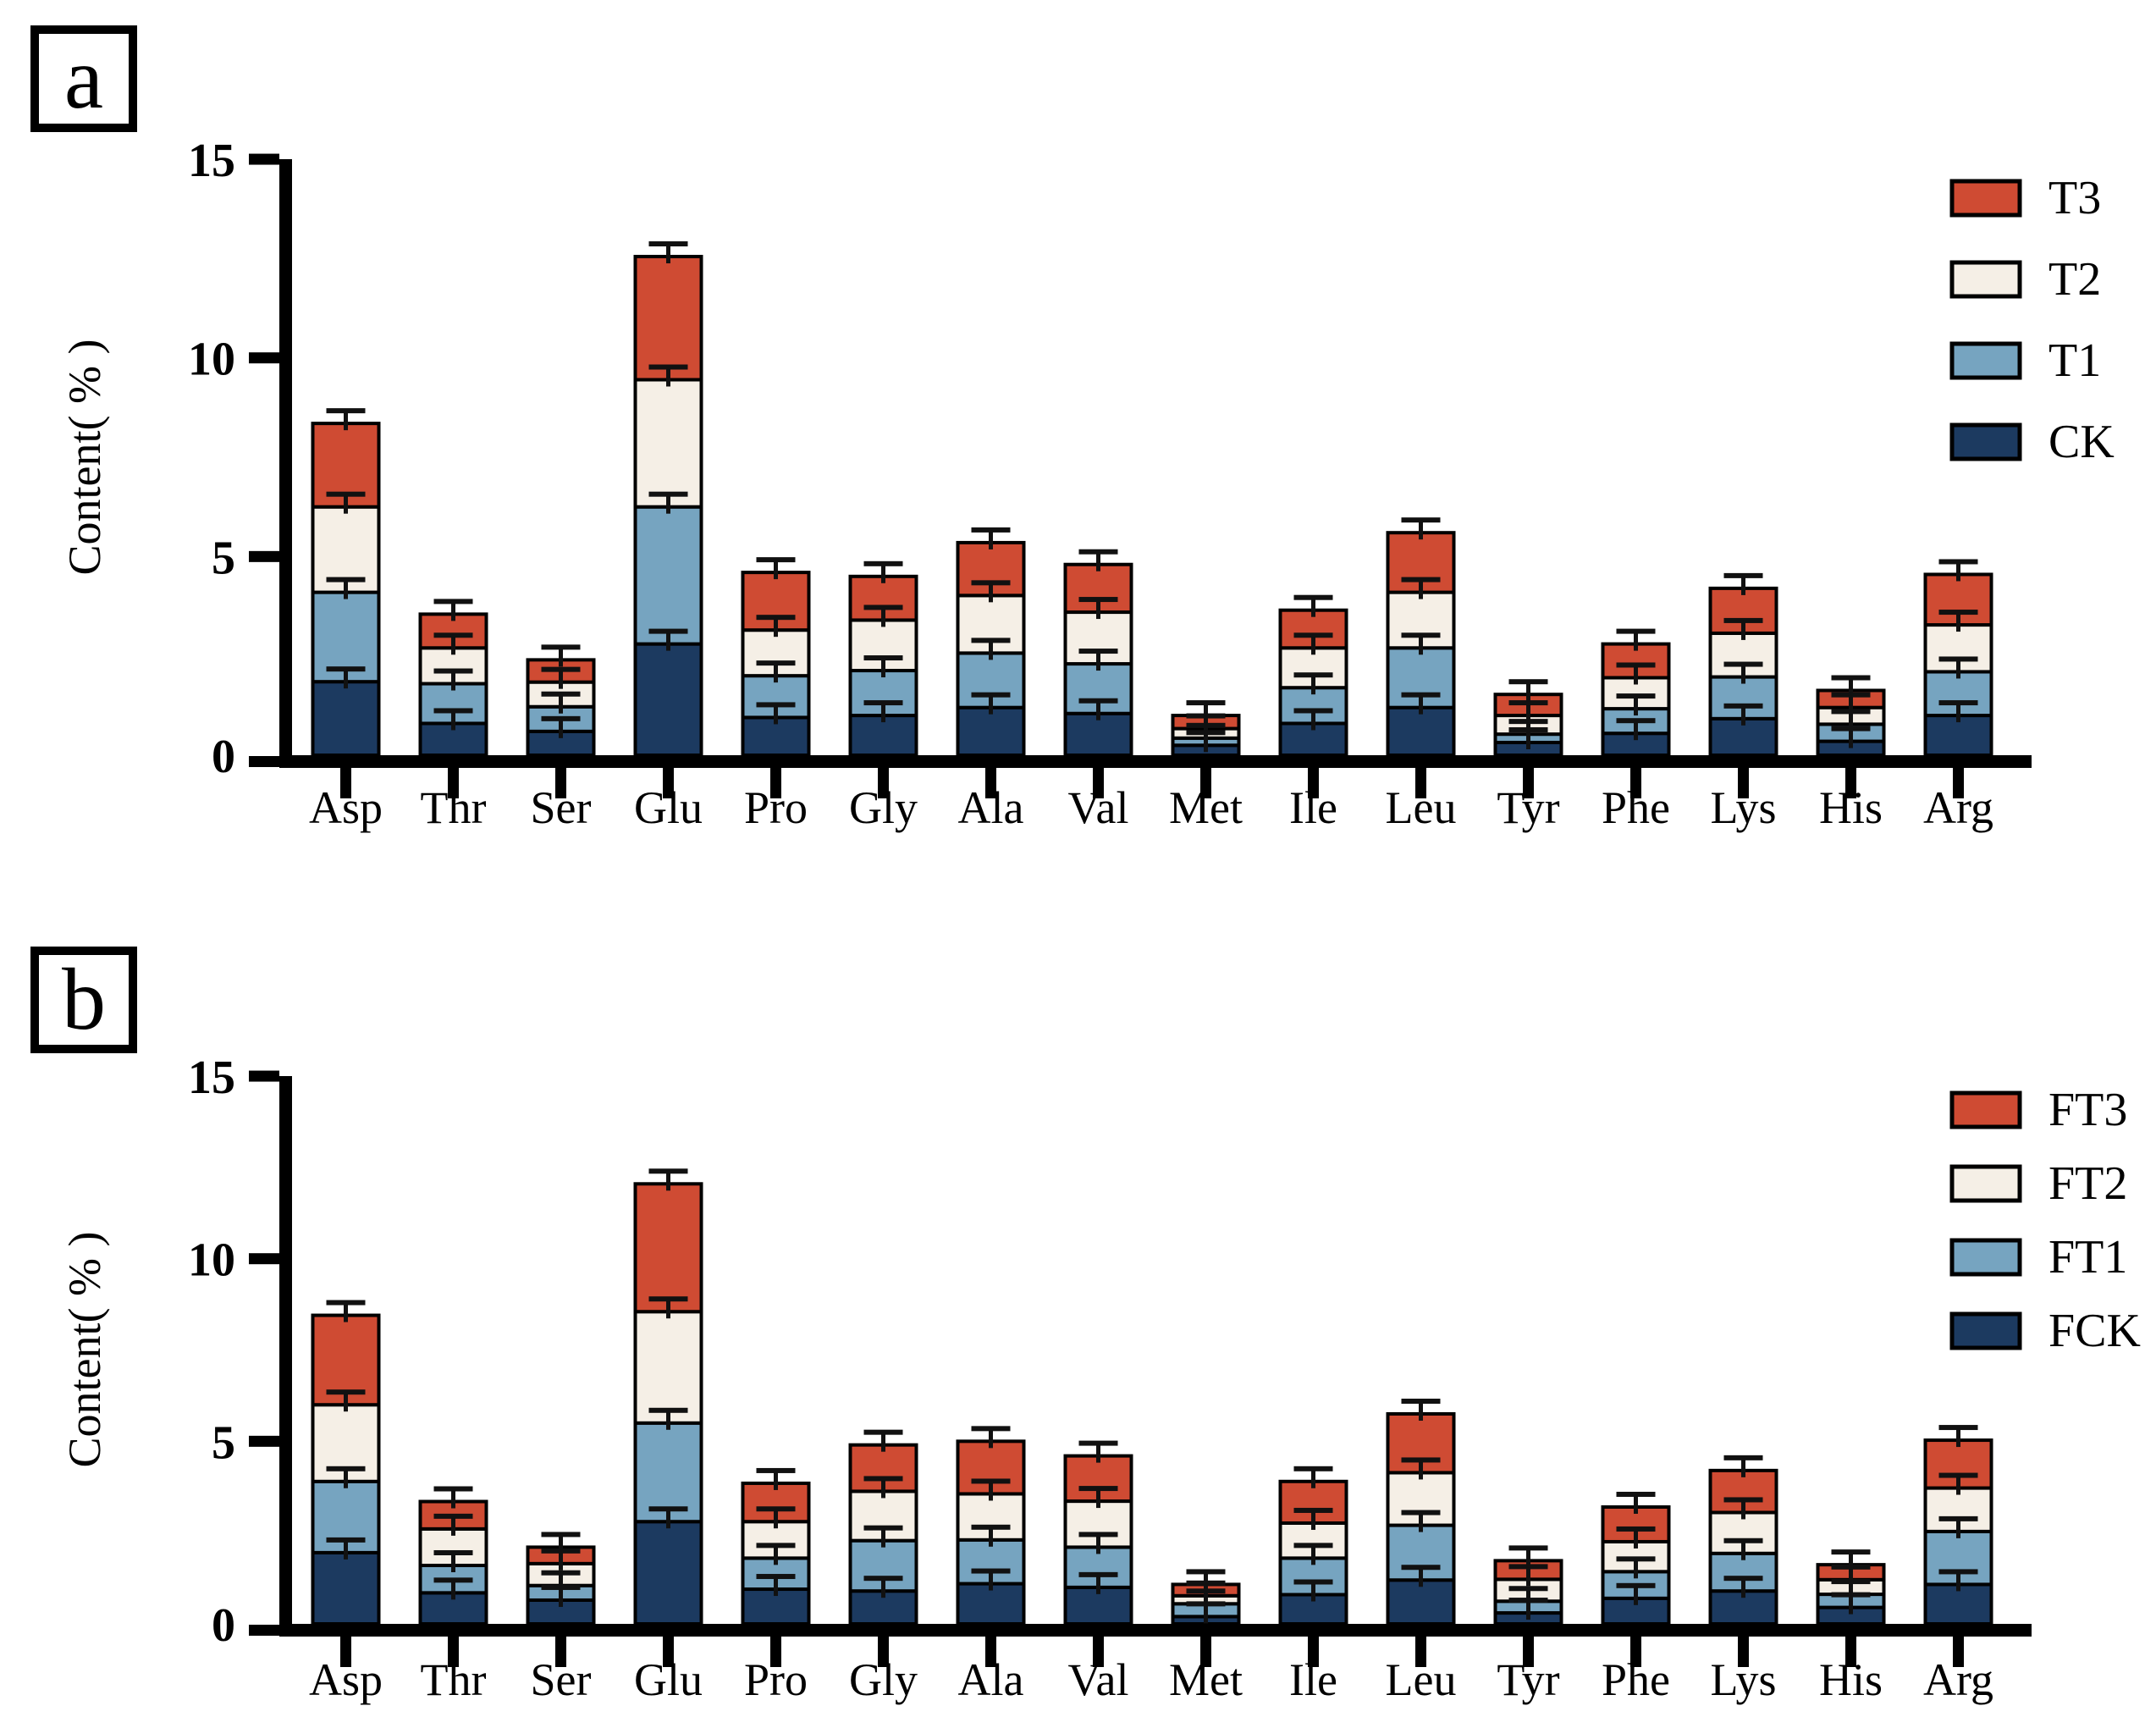 This screenshot has width=2156, height=1728. I want to click on legend-swatch-CK, so click(1985, 441).